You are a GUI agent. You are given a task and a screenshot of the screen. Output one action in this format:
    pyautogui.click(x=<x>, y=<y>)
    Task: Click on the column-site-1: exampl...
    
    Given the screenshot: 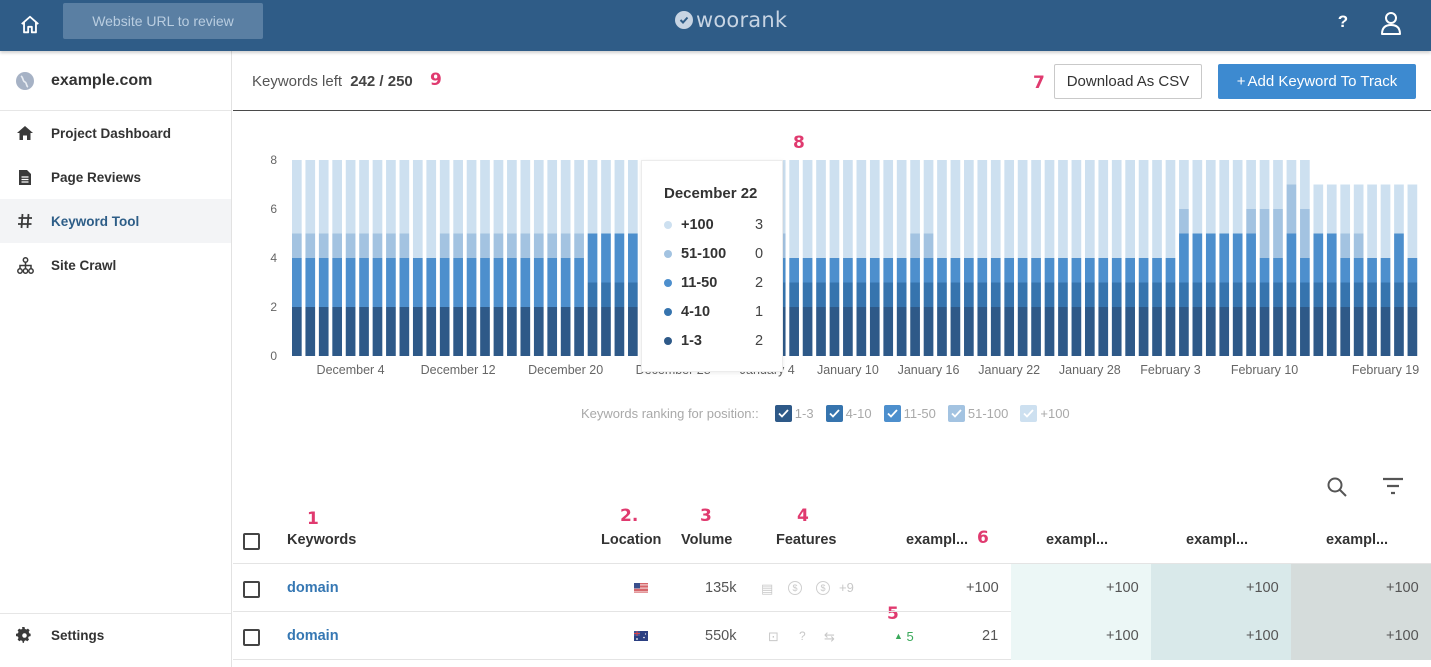 What is the action you would take?
    pyautogui.click(x=937, y=540)
    